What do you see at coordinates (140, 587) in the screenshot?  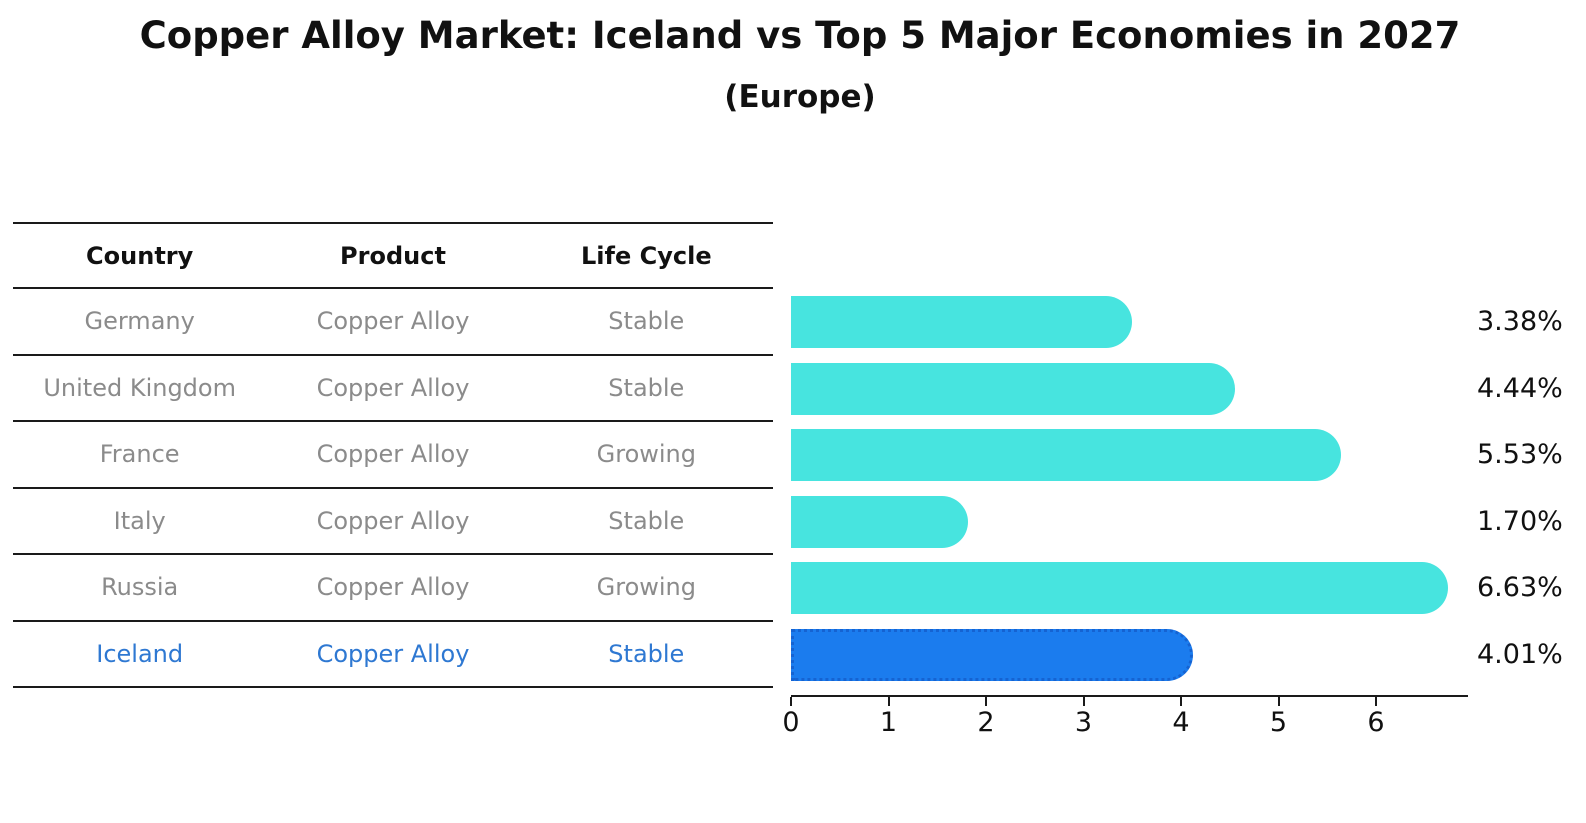 I see `cell-country: Russia` at bounding box center [140, 587].